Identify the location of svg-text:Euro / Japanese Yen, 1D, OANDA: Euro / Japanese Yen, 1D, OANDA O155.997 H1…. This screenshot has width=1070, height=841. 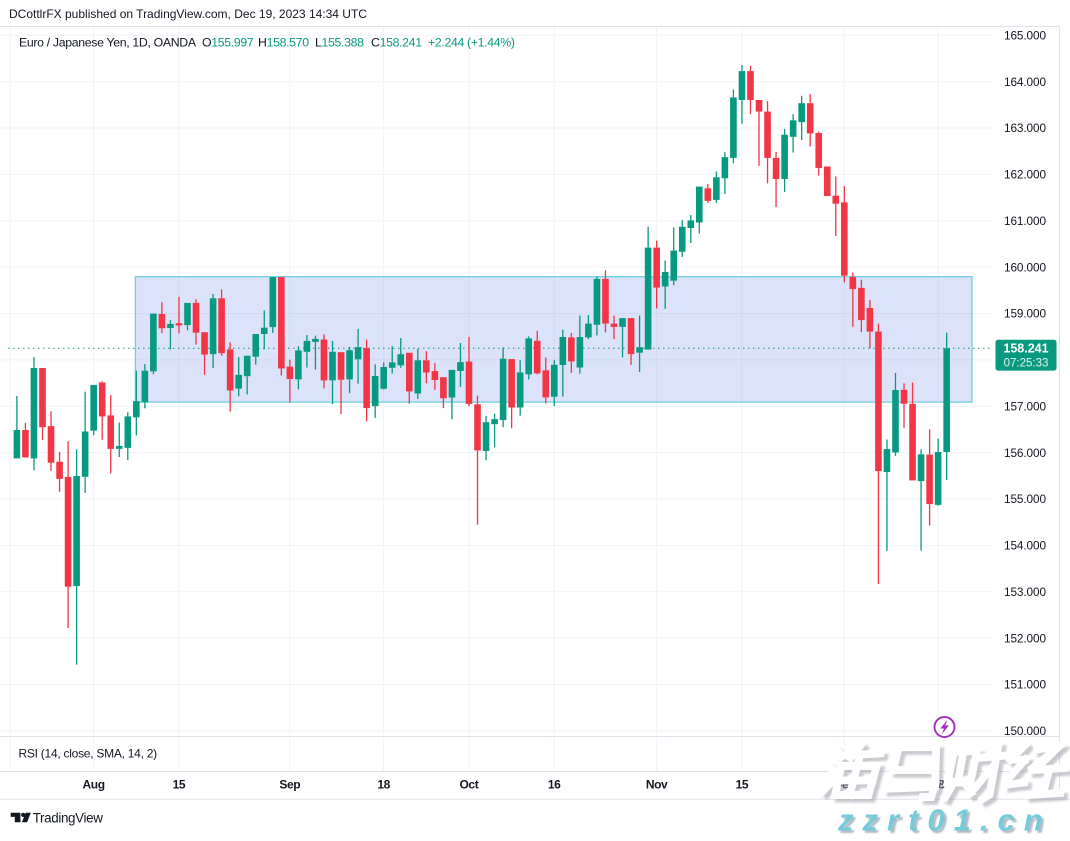
(267, 42).